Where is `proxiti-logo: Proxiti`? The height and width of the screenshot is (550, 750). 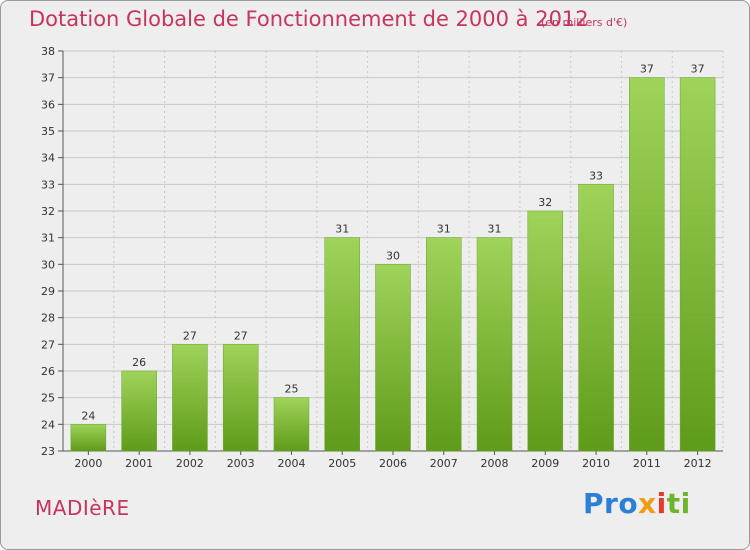 proxiti-logo: Proxiti is located at coordinates (637, 503).